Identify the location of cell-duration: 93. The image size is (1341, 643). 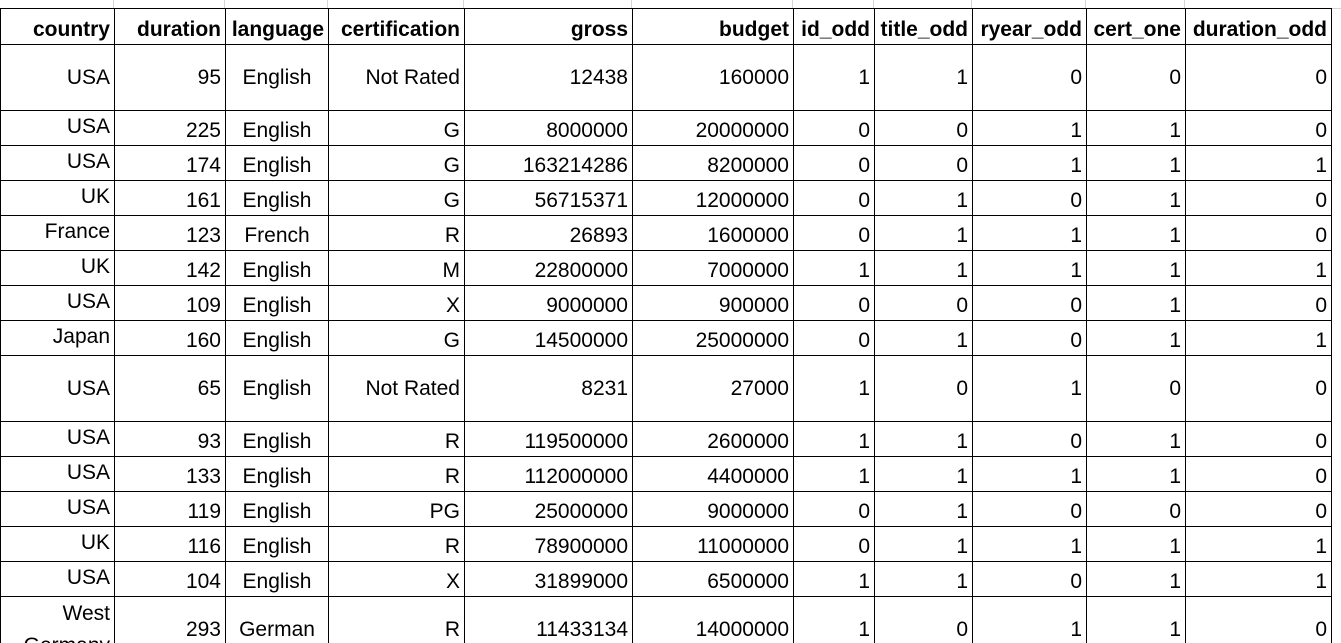
(170, 439).